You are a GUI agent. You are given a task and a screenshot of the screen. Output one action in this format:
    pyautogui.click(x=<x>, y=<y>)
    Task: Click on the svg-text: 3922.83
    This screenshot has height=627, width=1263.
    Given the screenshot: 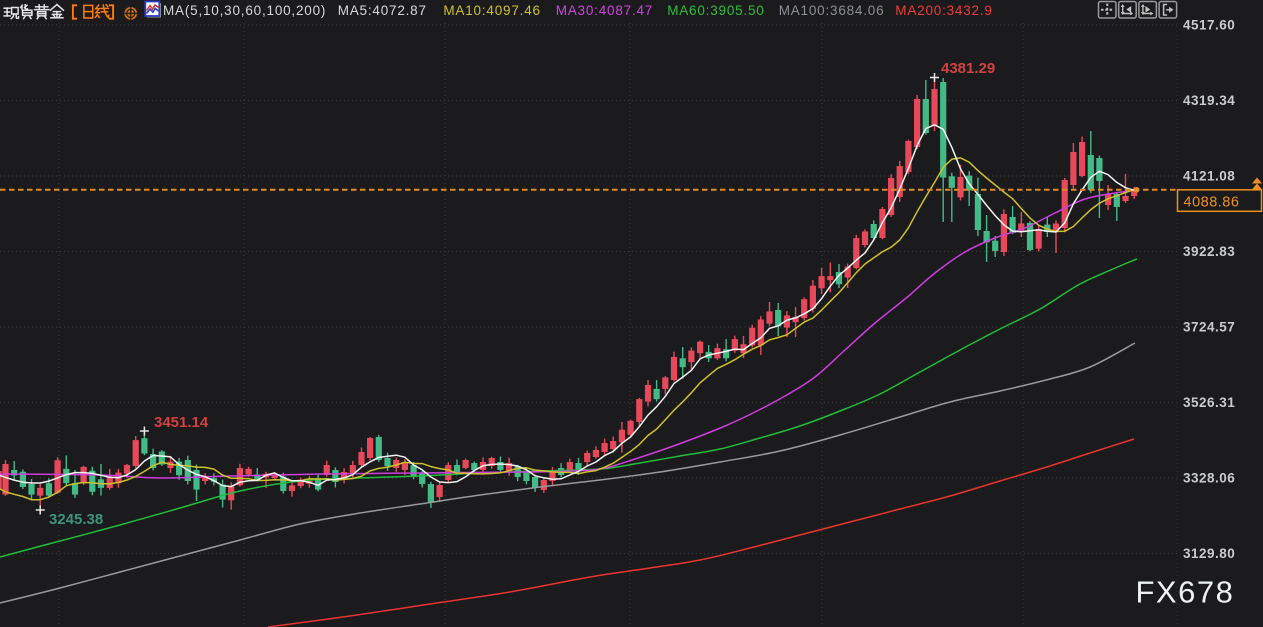 What is the action you would take?
    pyautogui.click(x=1209, y=251)
    